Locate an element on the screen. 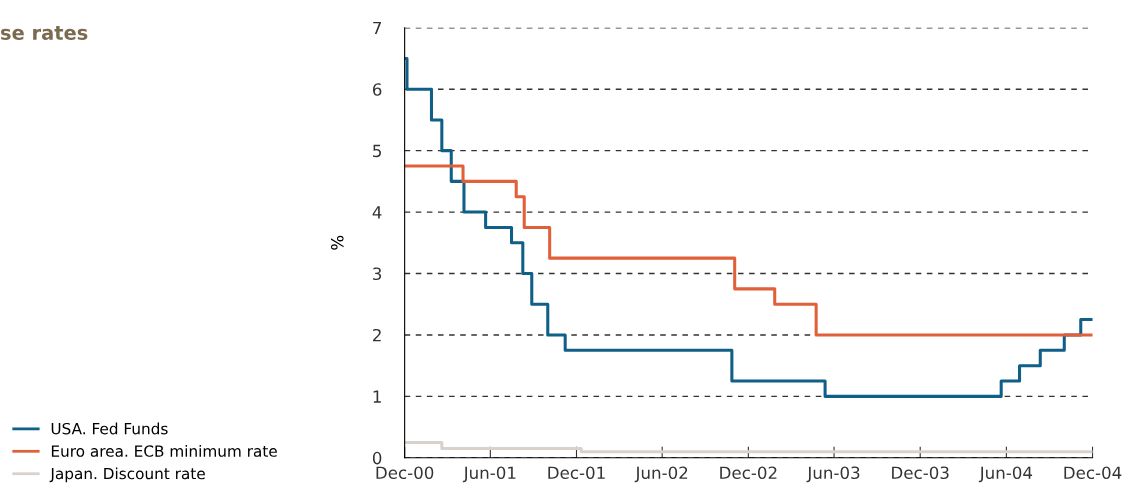 This screenshot has height=496, width=1124. legend-label: Euro area. ECB minimum rate is located at coordinates (164, 451).